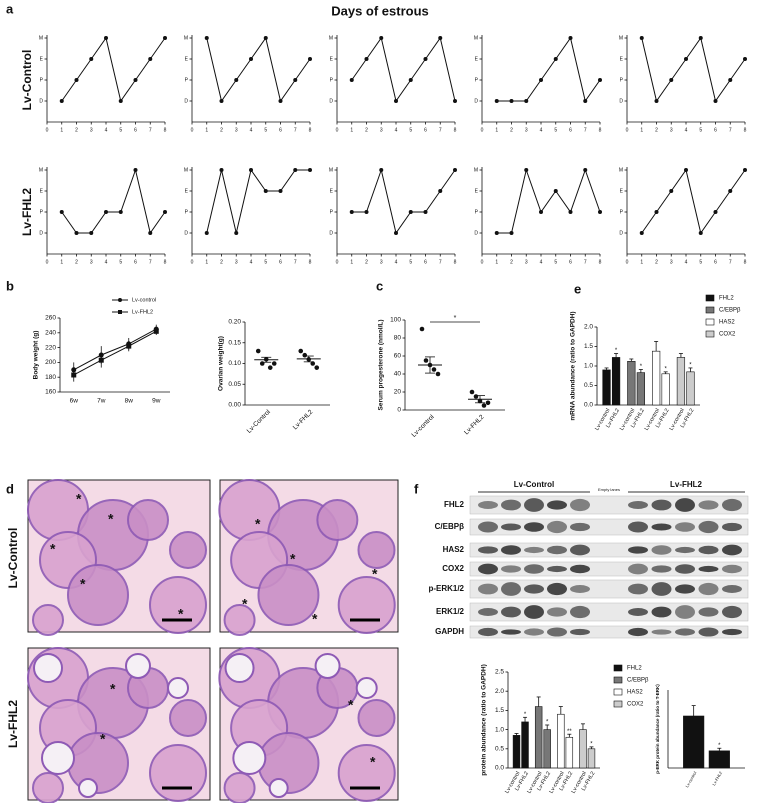  Describe the element at coordinates (10, 488) in the screenshot. I see `panel-label: d` at that location.